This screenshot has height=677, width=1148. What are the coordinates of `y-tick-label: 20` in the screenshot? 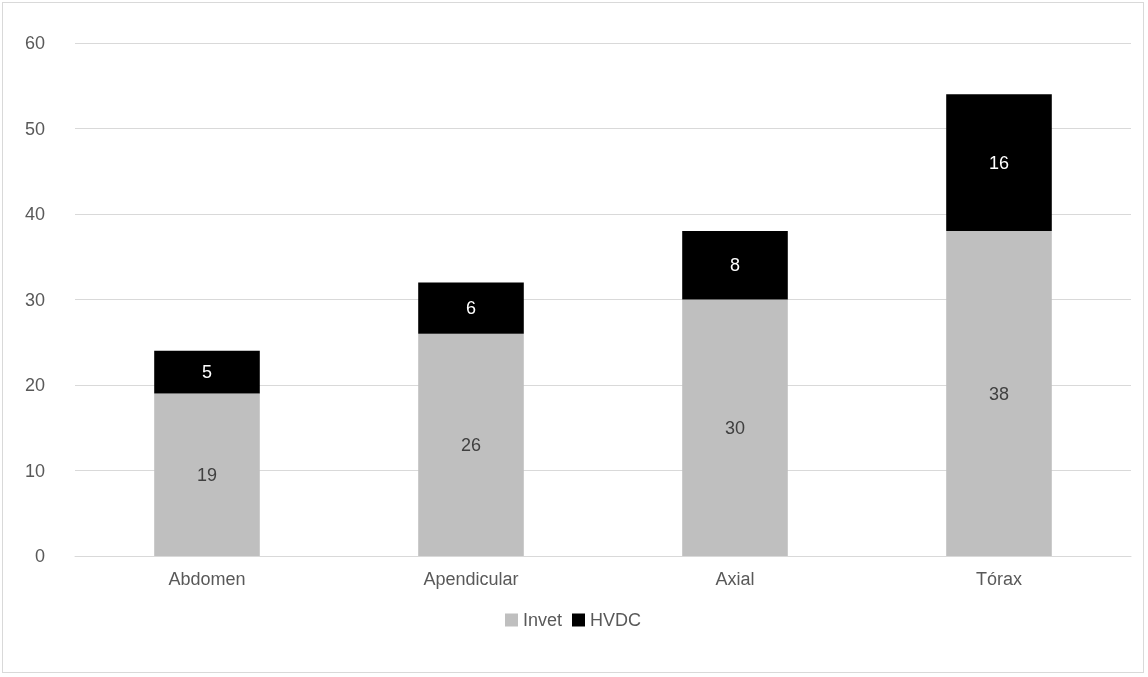 It's located at (34, 385).